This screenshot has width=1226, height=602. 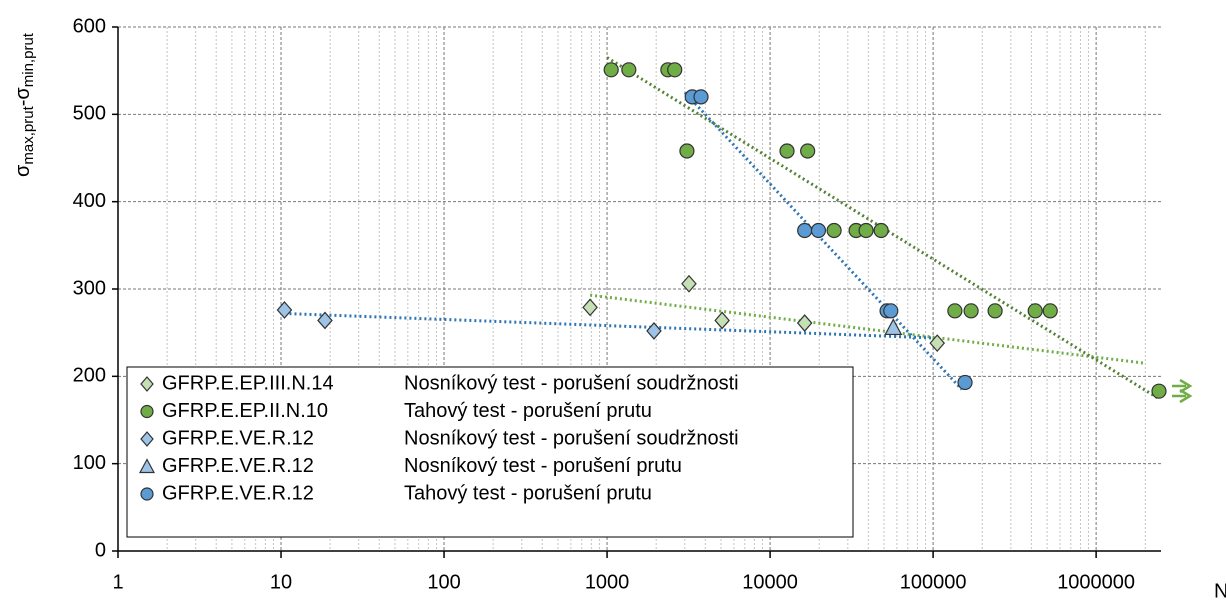 I want to click on y-tick-label: 300, so click(x=89, y=288).